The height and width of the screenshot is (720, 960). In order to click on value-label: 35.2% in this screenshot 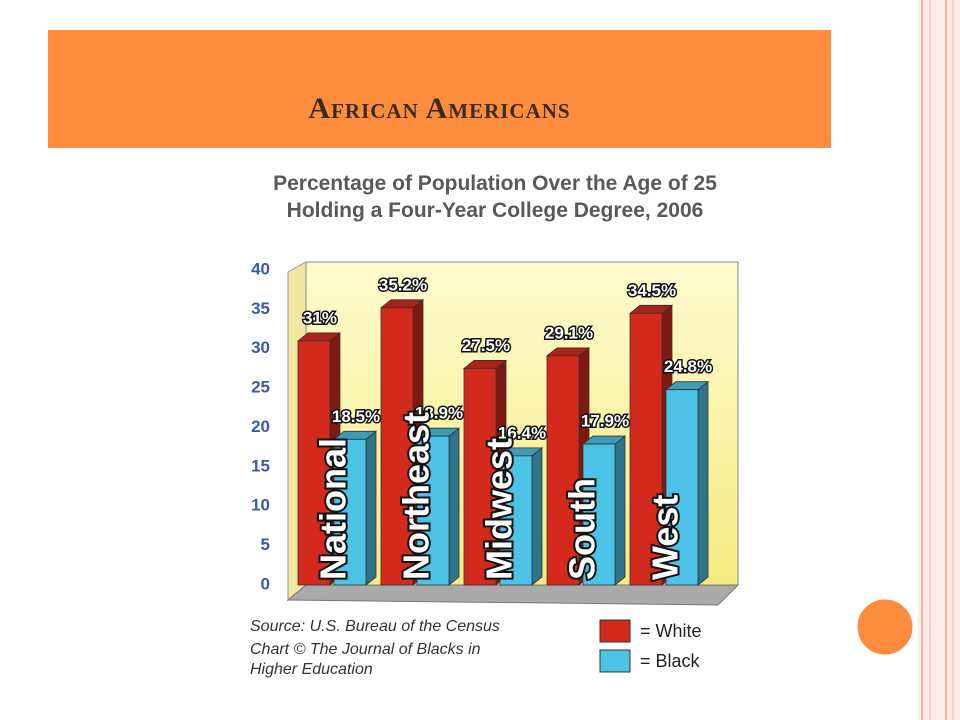, I will do `click(403, 284)`.